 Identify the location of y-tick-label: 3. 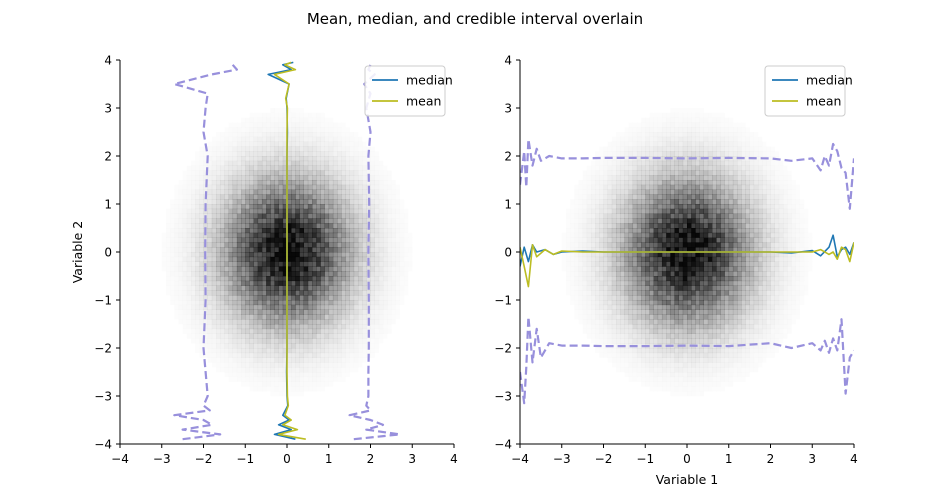
(108, 109).